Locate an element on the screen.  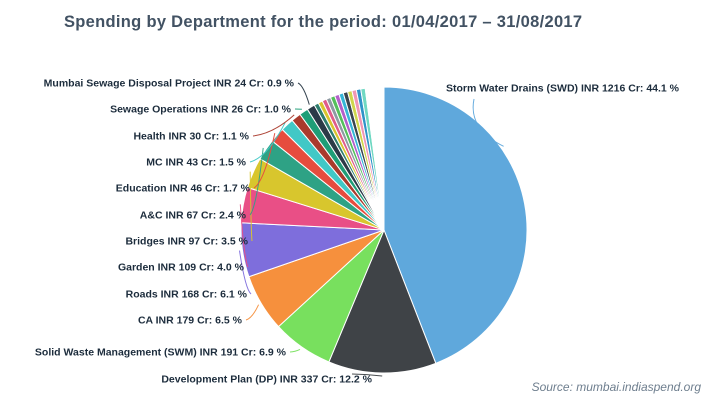
slice-label-education: Education INR 46 Cr: 1.7 % is located at coordinates (183, 189).